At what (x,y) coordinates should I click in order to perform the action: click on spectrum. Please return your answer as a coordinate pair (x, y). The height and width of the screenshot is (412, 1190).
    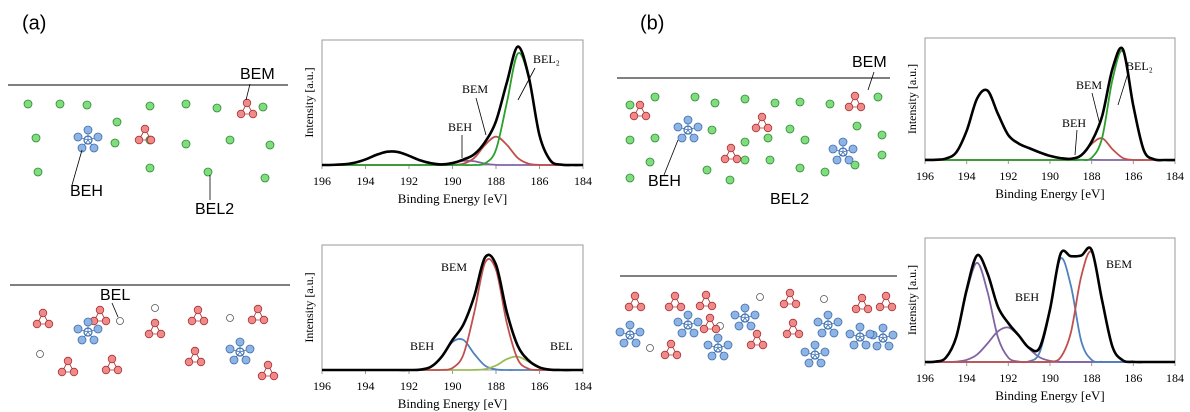
    Looking at the image, I should click on (1050, 104).